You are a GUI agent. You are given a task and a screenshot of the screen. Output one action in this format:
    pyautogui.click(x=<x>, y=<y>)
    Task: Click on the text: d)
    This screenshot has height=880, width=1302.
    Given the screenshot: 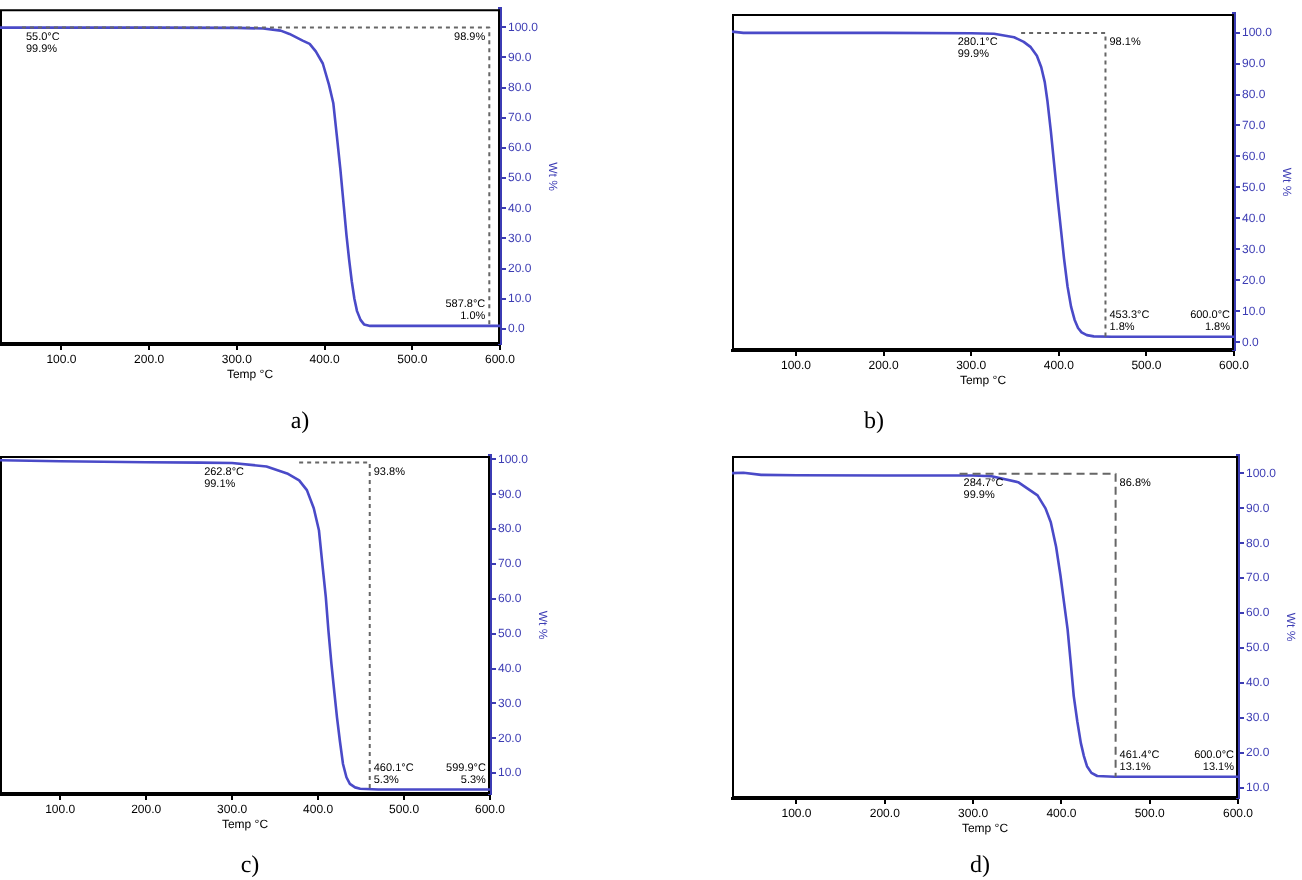 What is the action you would take?
    pyautogui.click(x=980, y=864)
    